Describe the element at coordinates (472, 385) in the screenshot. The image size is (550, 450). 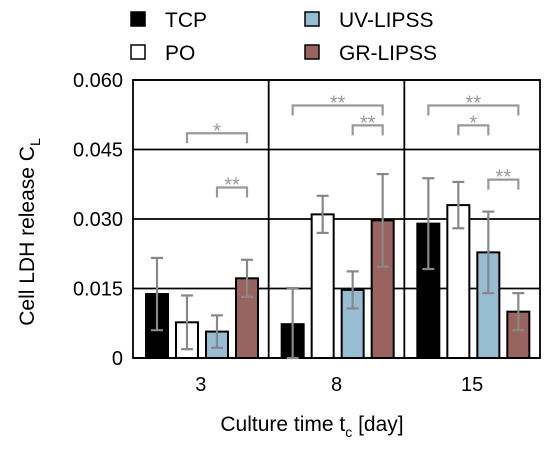
I see `x-tick-label: 15` at that location.